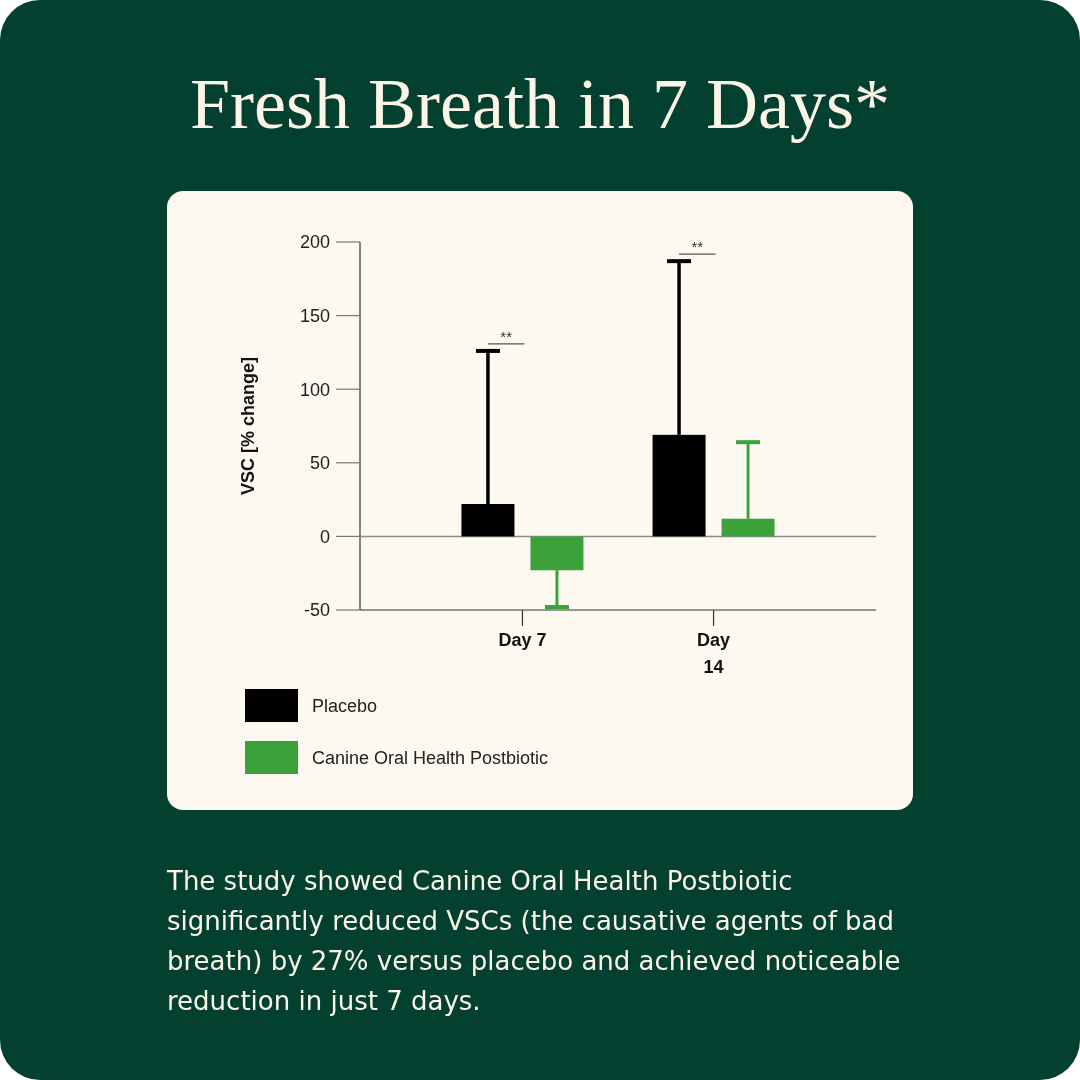  What do you see at coordinates (248, 426) in the screenshot?
I see `y-axis-title: VSC [% change]` at bounding box center [248, 426].